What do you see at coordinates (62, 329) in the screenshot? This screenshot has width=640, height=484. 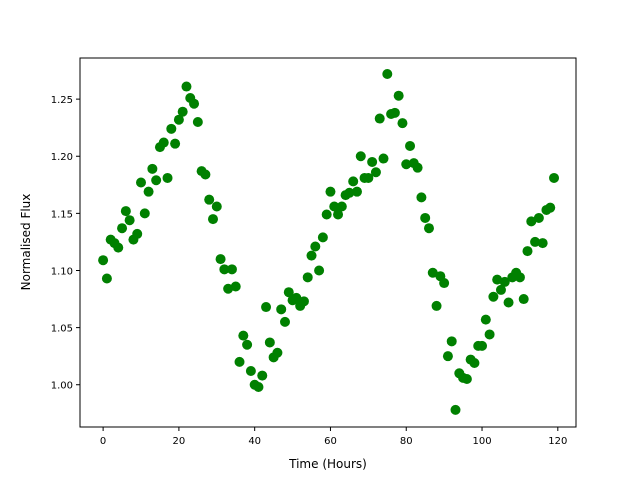 I see `y-tick-label: 1.05` at bounding box center [62, 329].